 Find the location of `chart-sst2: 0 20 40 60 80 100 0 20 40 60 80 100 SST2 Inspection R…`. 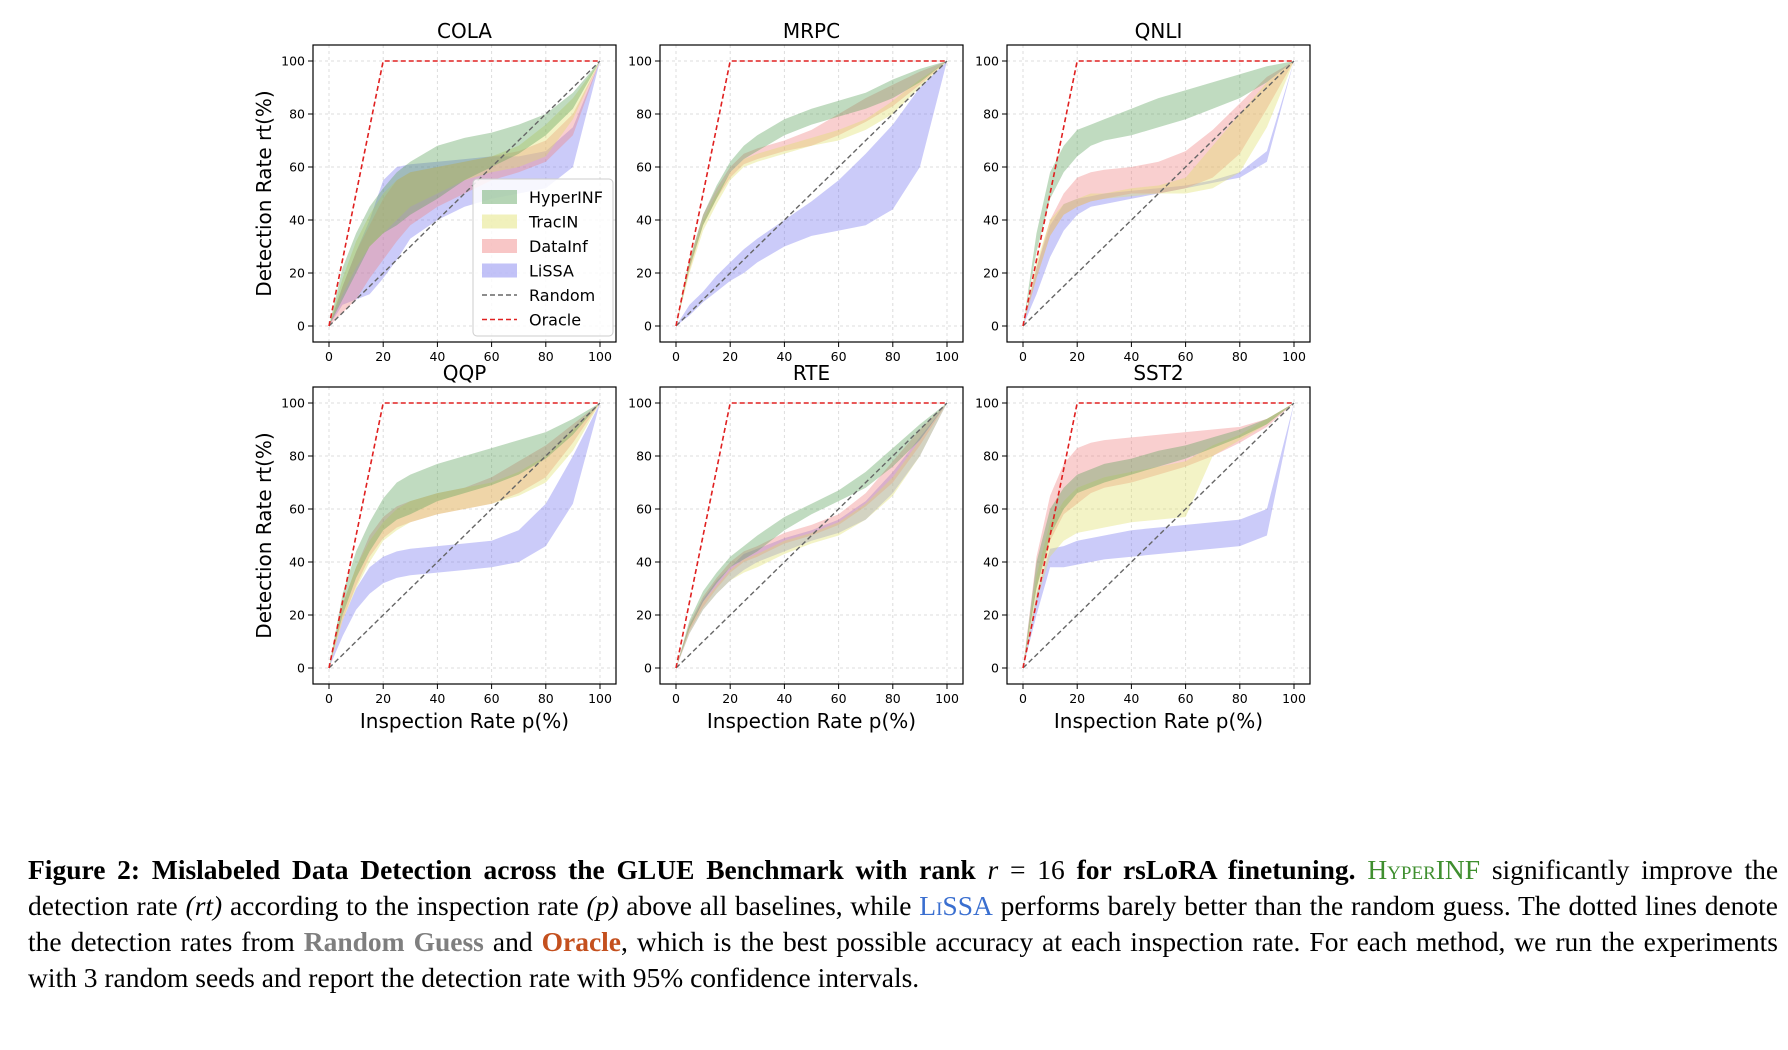

chart-sst2: 0 20 40 60 80 100 0 20 40 60 80 100 SST2 Inspection R… is located at coordinates (1143, 547).